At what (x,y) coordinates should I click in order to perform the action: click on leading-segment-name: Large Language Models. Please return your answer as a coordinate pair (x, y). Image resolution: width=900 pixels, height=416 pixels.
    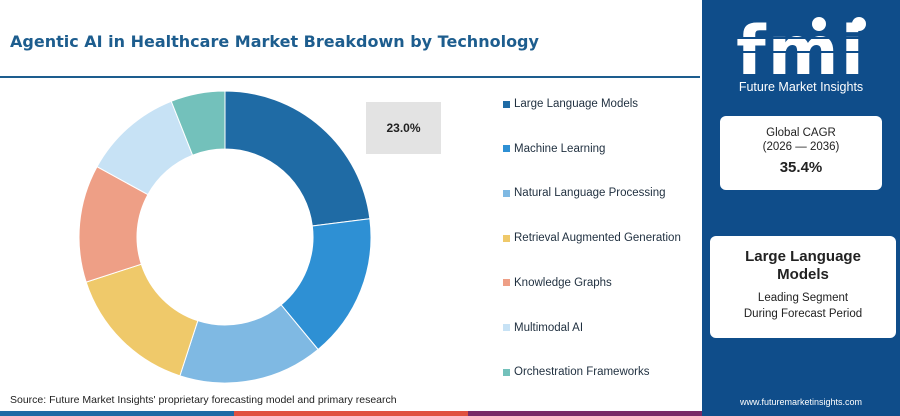
    Looking at the image, I should click on (803, 265).